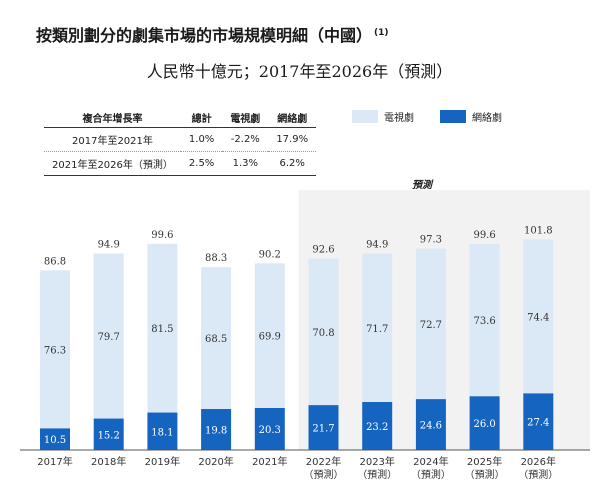  What do you see at coordinates (245, 118) in the screenshot?
I see `cagr-header: 電視劇` at bounding box center [245, 118].